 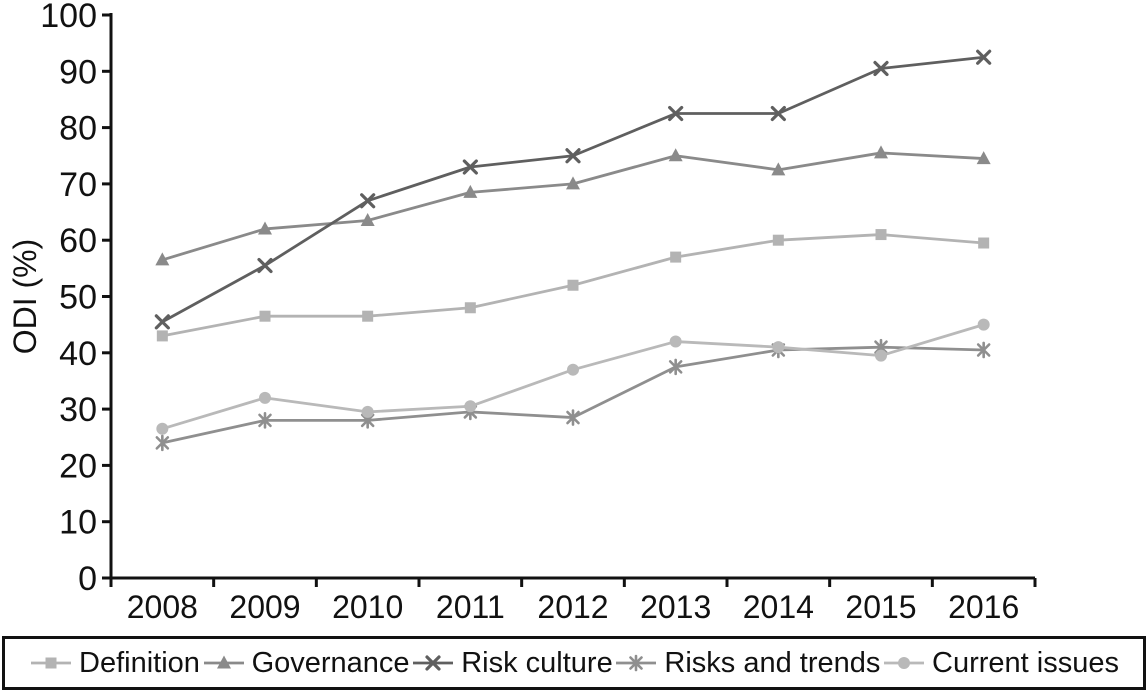 I want to click on x-tick-label: 2014, so click(x=778, y=607).